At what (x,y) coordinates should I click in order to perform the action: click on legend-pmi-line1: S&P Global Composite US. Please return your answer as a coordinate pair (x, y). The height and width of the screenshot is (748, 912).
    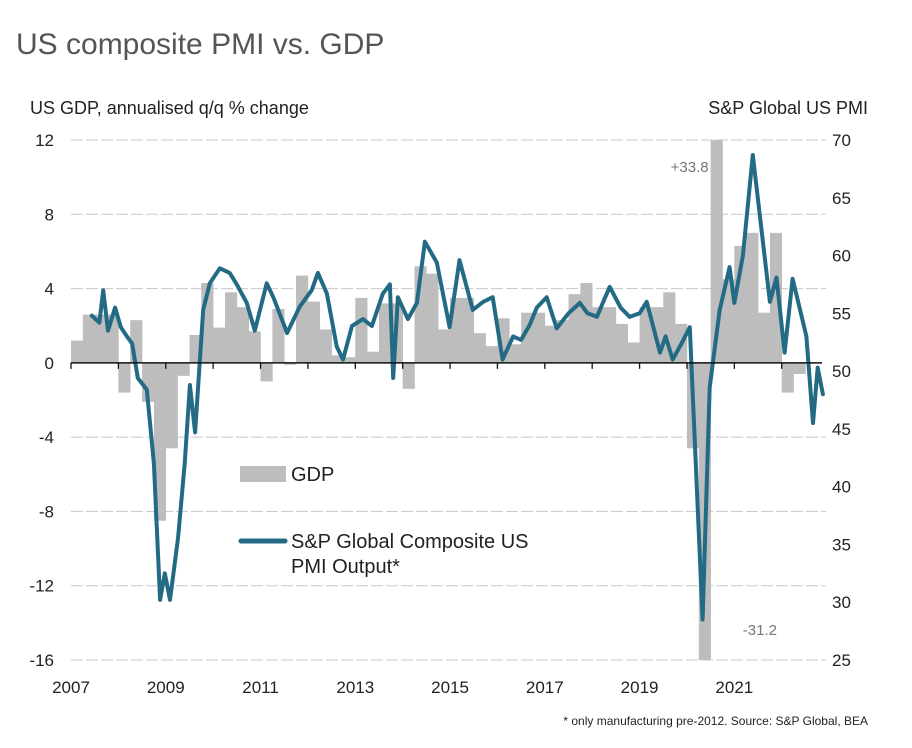
    Looking at the image, I should click on (410, 542).